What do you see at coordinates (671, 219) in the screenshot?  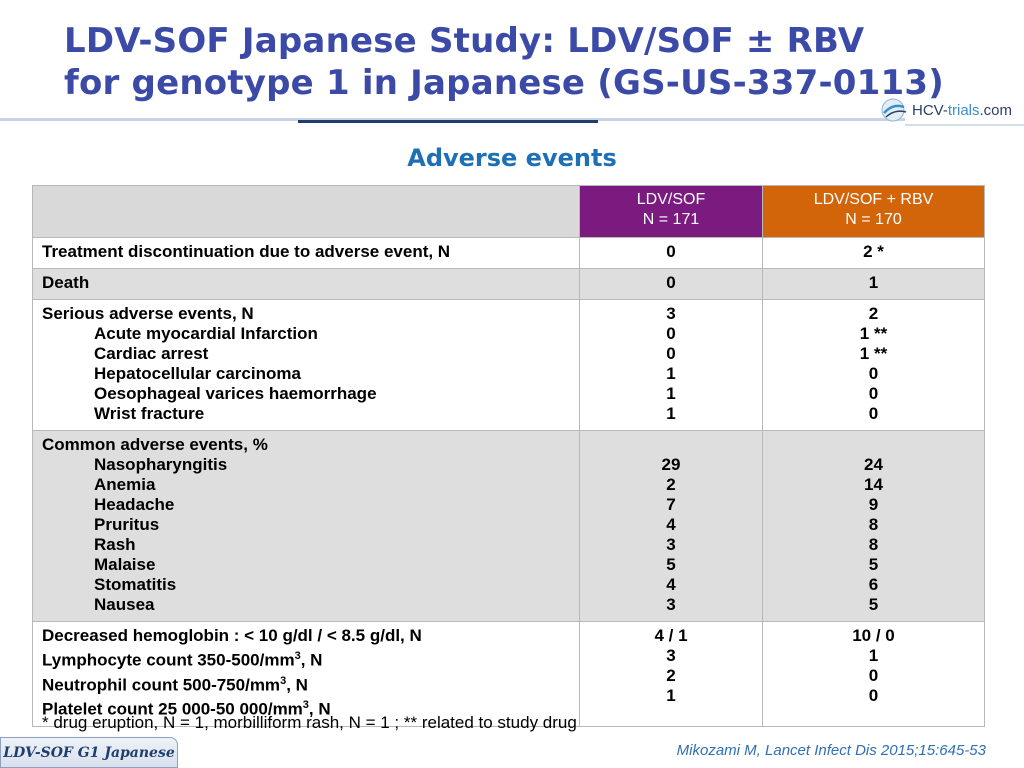 I see `header-ldv-sof-n: N = 171` at bounding box center [671, 219].